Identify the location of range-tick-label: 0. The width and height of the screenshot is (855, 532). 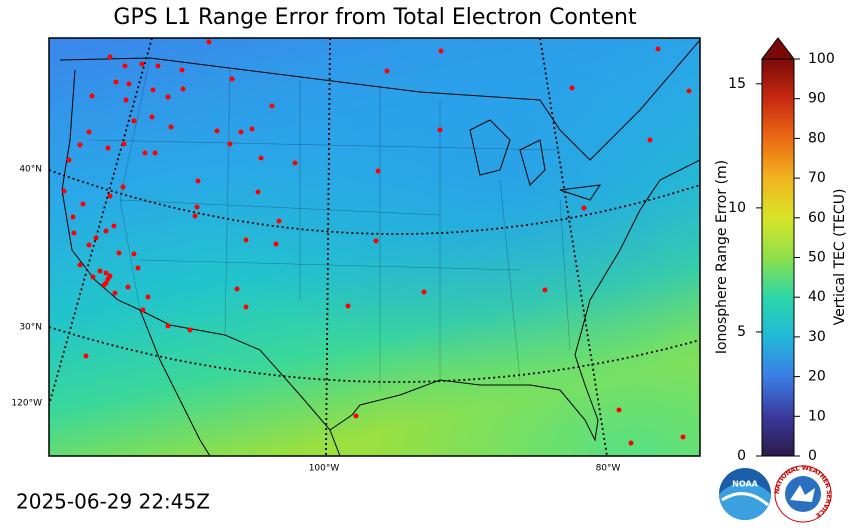
(741, 456).